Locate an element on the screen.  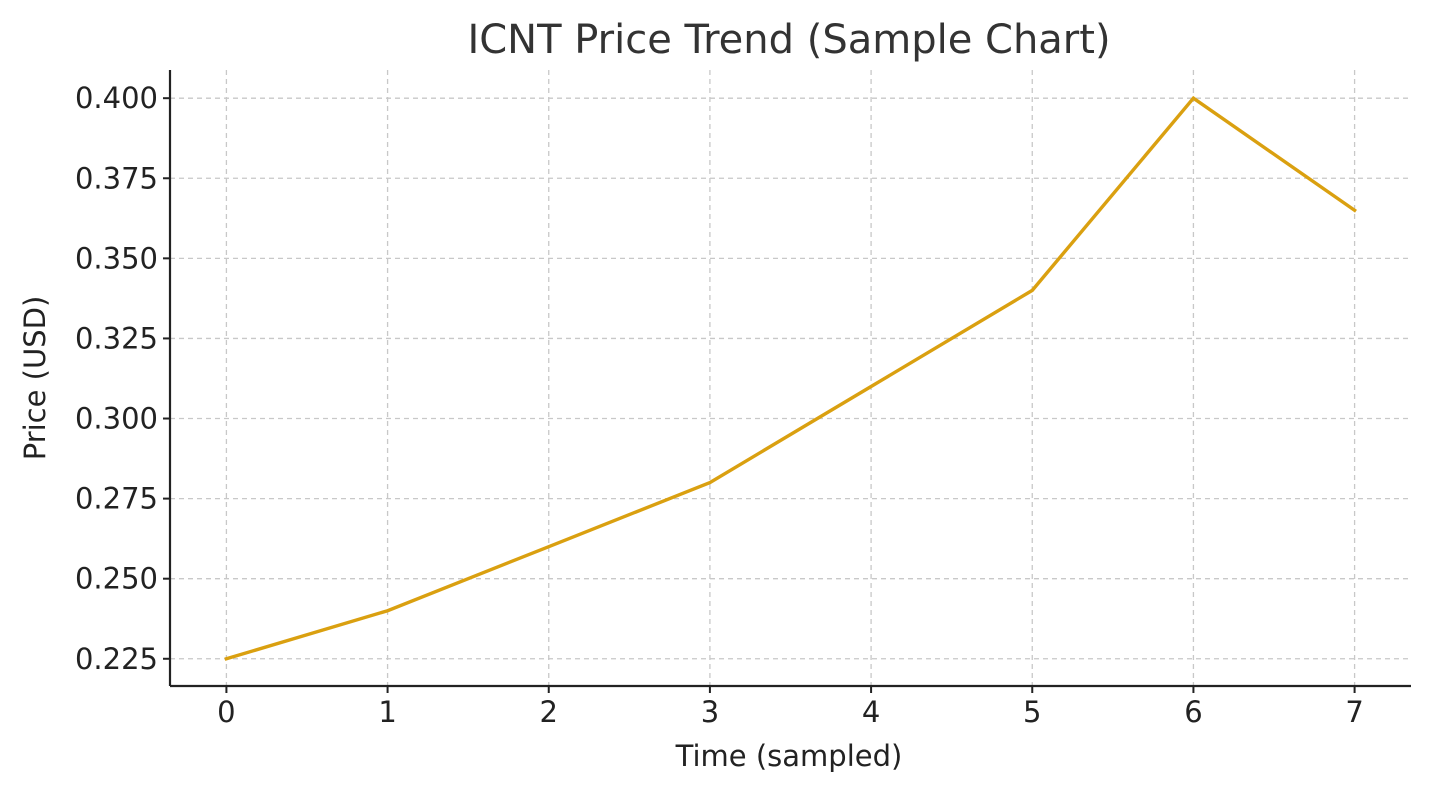
x-tick-label: 2 is located at coordinates (549, 712).